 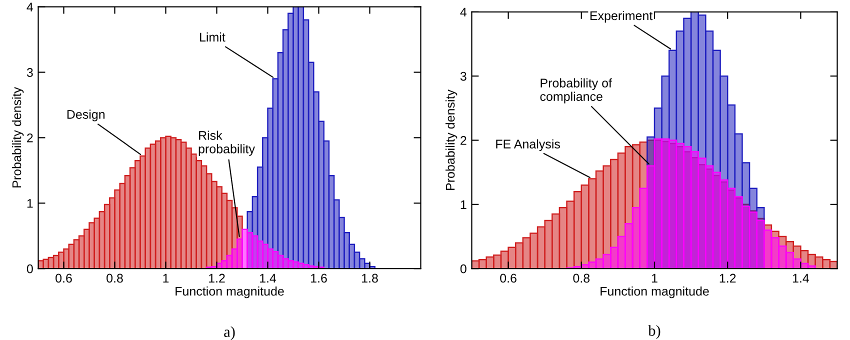 I want to click on text: a), so click(x=229, y=333).